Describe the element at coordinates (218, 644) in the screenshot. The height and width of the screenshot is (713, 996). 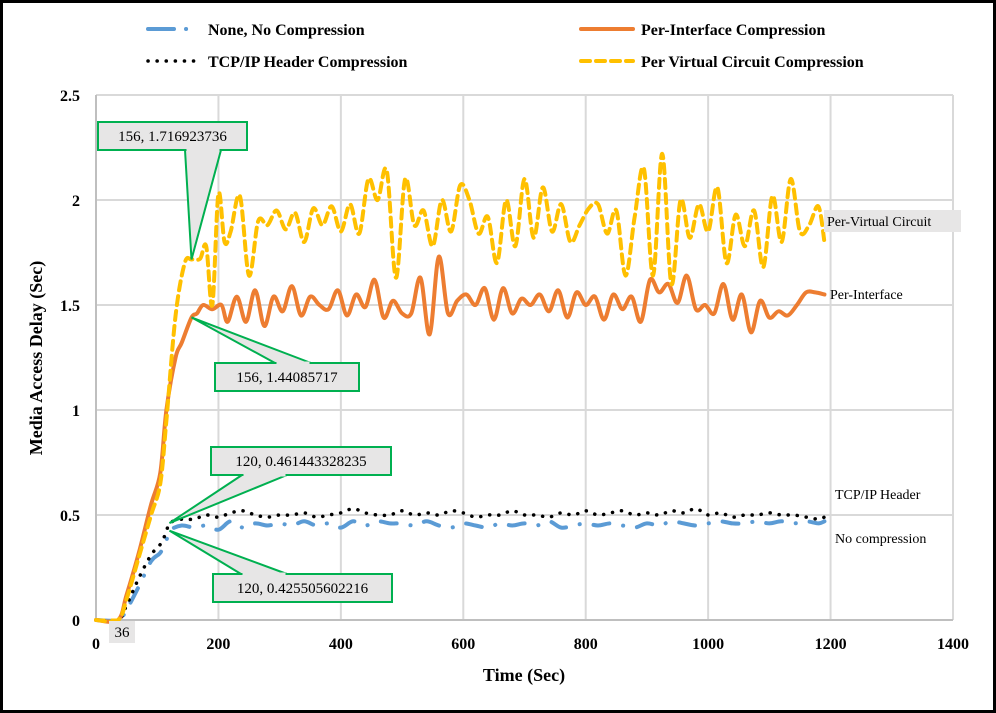
I see `x-tick-label: 200` at that location.